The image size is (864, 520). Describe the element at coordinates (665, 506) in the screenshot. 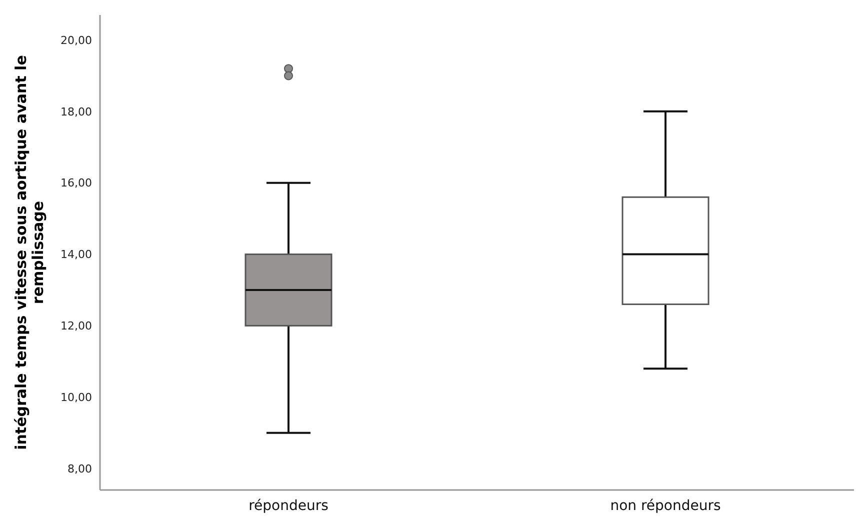

I see `x-tick-label: non répondeurs` at that location.